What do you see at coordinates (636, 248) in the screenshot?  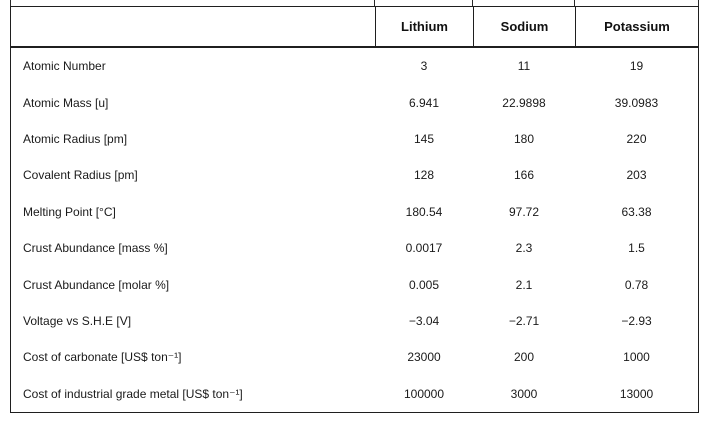 I see `cell-value: 1.5` at bounding box center [636, 248].